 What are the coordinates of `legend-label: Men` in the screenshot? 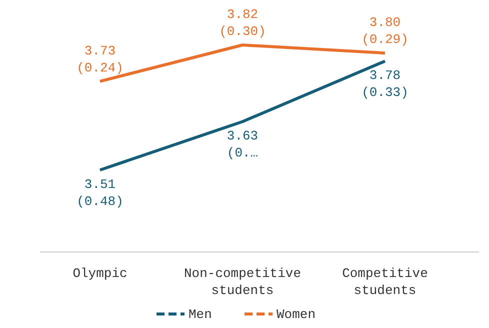 It's located at (200, 314).